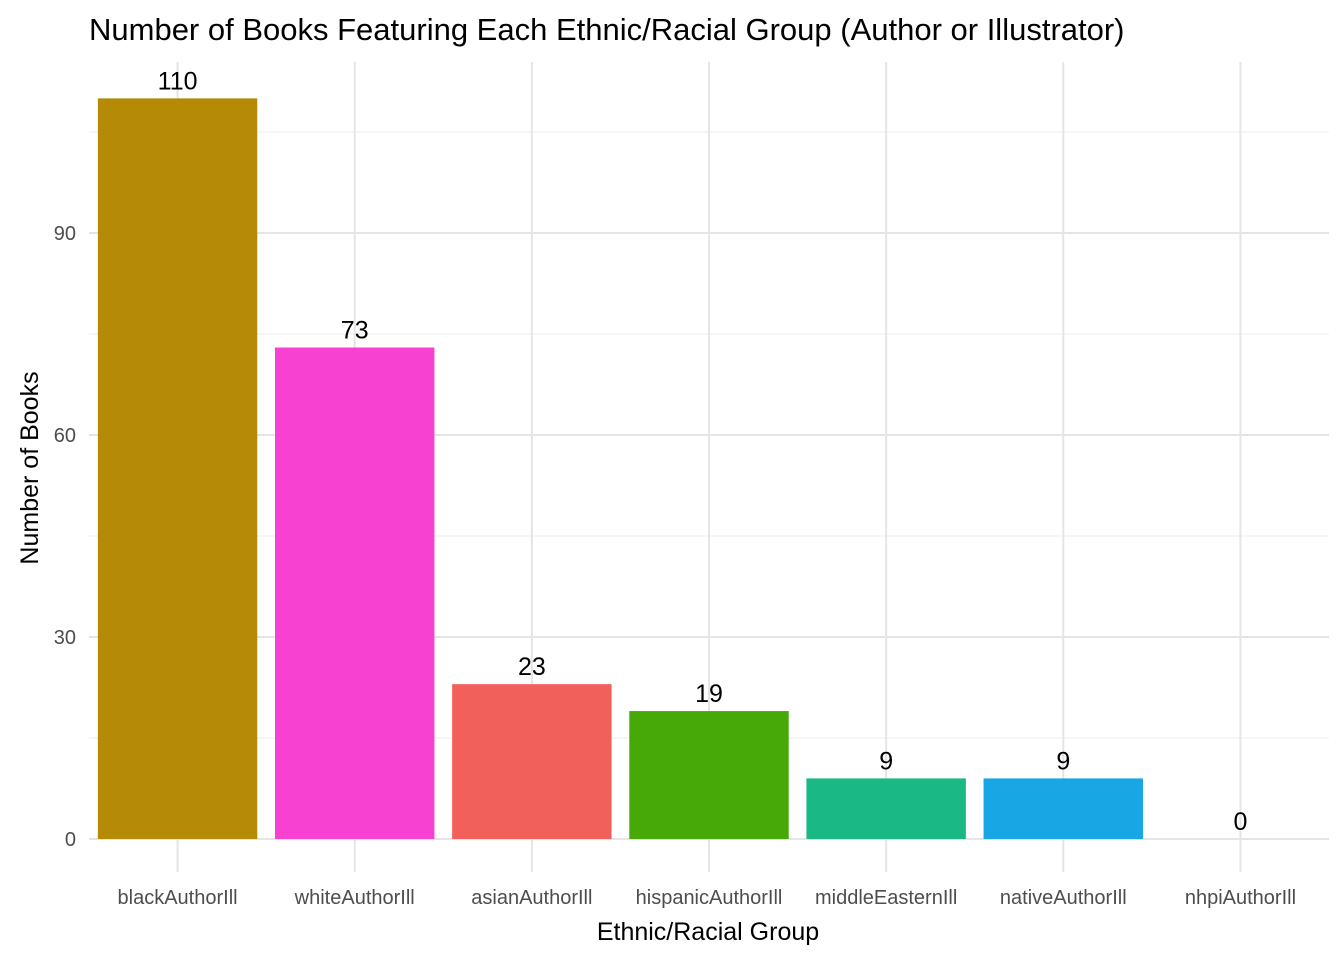 This screenshot has height=960, width=1344. I want to click on data-label-hispanicAuthorIll: 19, so click(709, 694).